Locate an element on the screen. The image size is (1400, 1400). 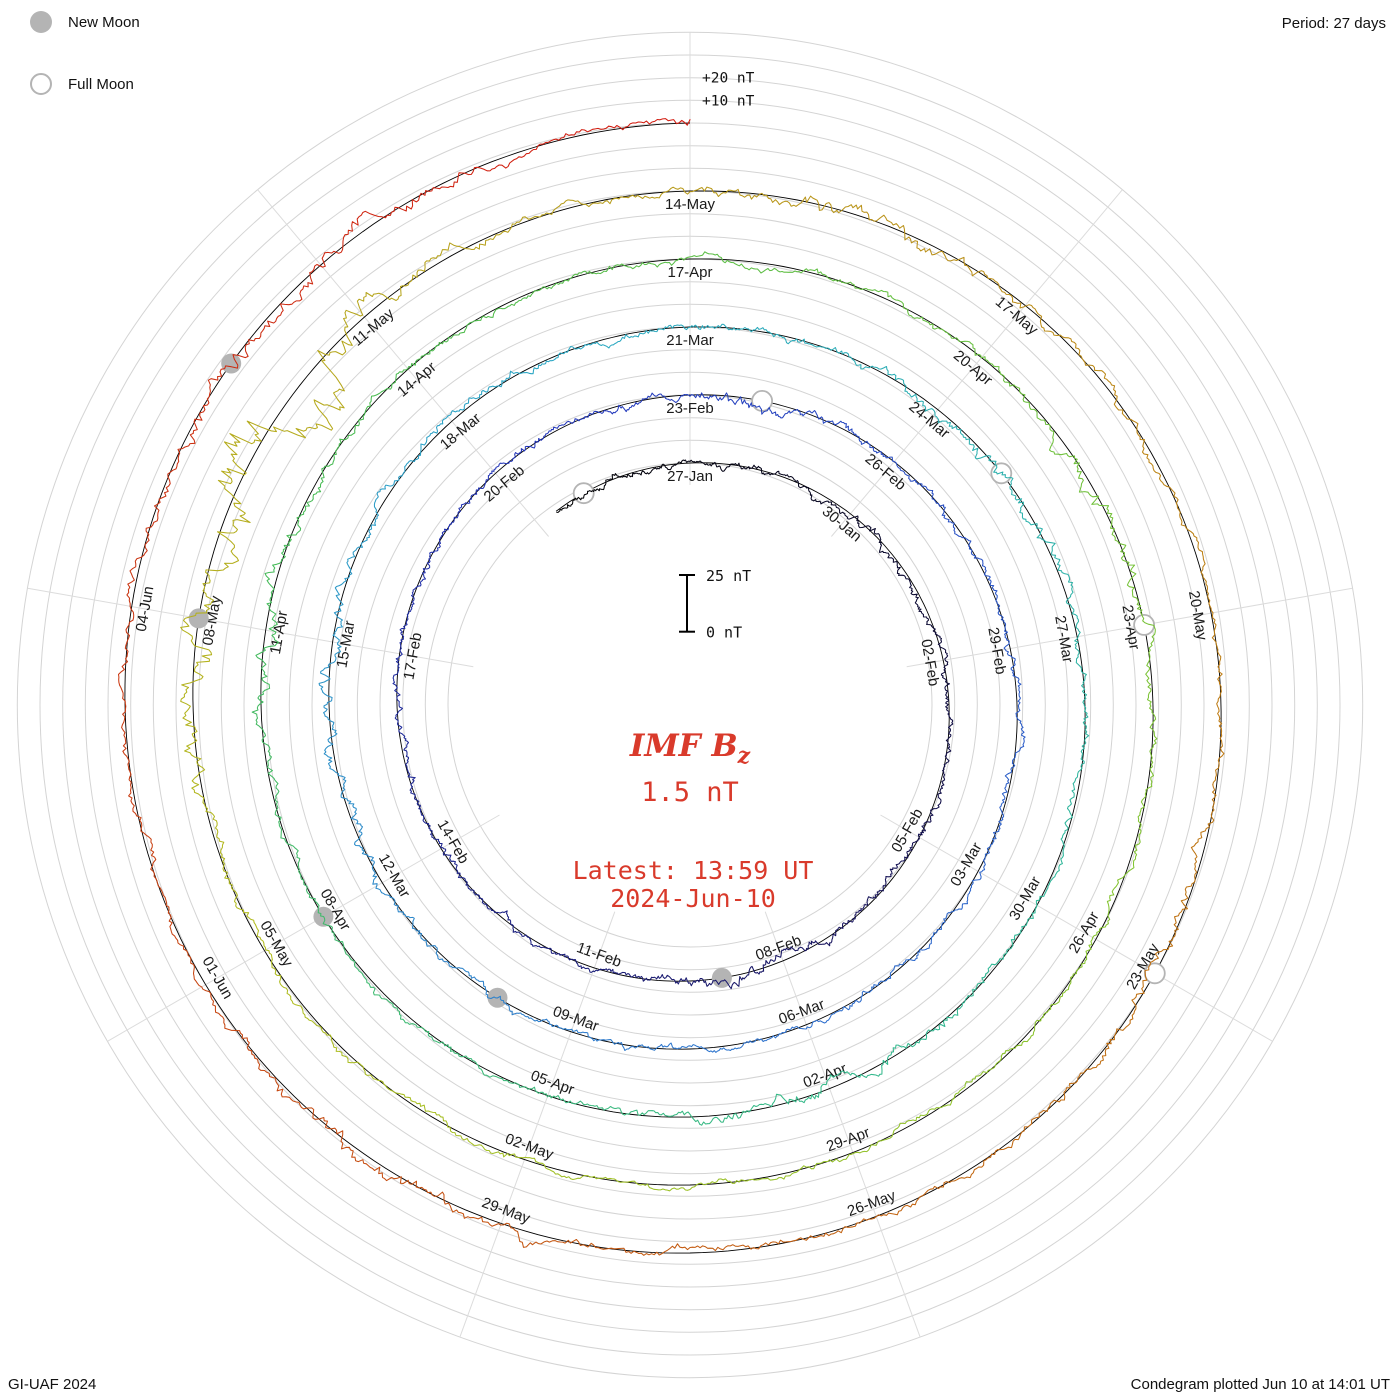
date-label: 05-Apr is located at coordinates (552, 1082).